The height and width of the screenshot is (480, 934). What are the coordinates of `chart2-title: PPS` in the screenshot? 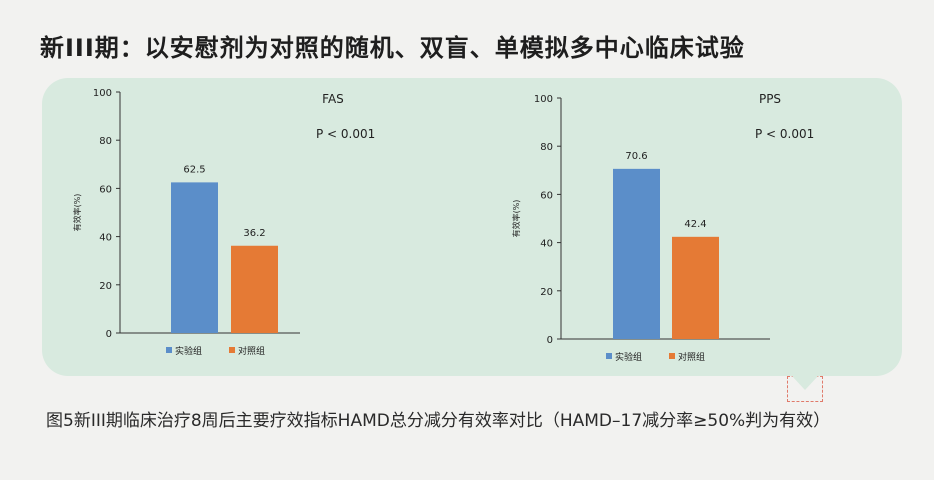 It's located at (770, 99).